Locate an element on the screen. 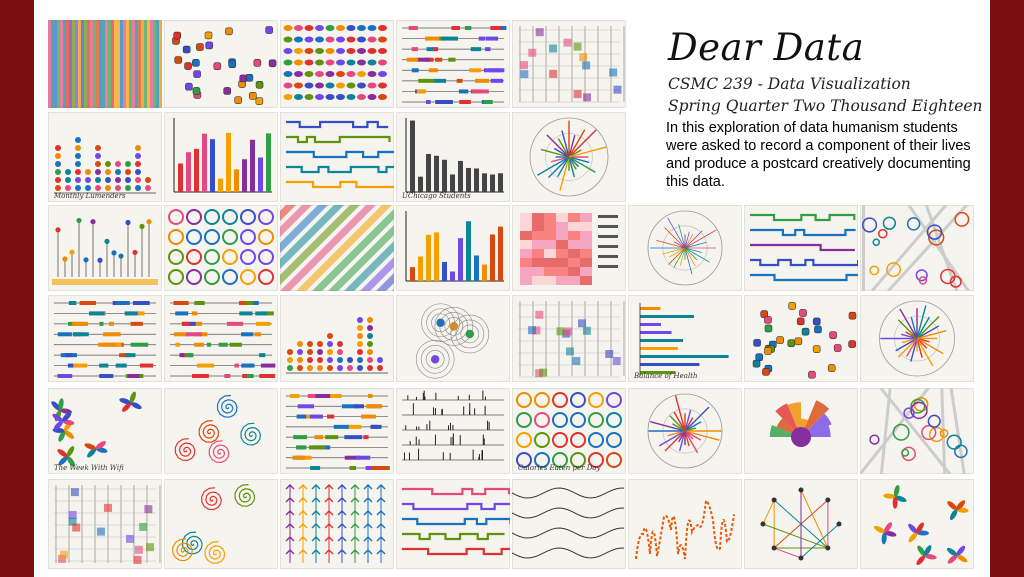 The width and height of the screenshot is (1024, 577). postcard-27: The Week With Wifi is located at coordinates (105, 431).